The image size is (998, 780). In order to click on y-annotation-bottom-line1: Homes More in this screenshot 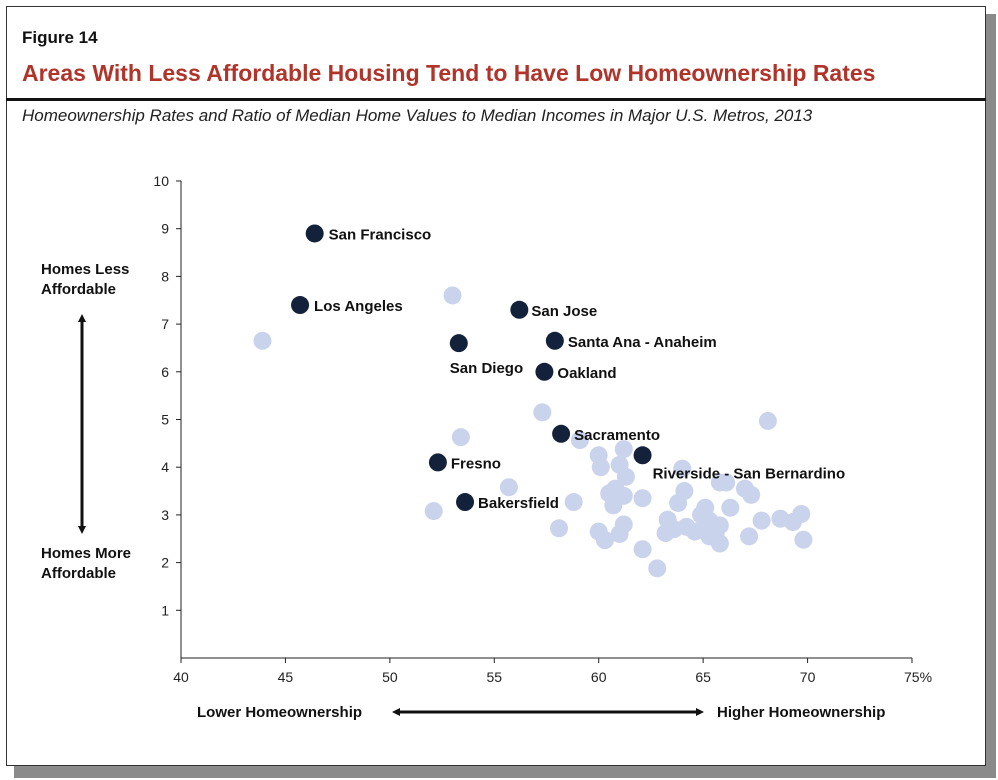, I will do `click(86, 553)`.